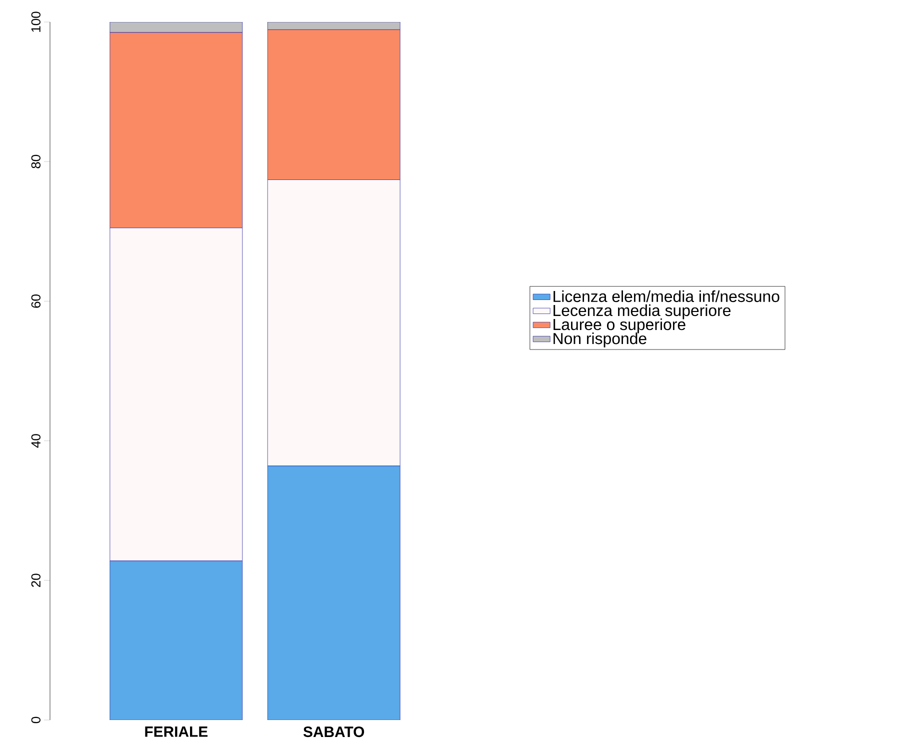 The image size is (917, 754). I want to click on legend-label: Lauree o superiore, so click(620, 326).